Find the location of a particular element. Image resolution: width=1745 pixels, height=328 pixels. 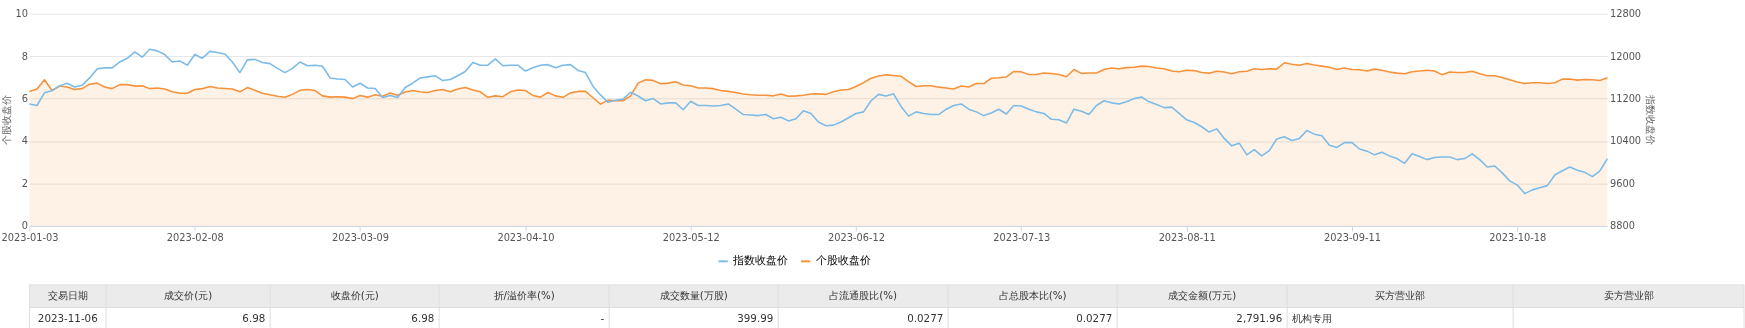

text: 占总股本比(%) is located at coordinates (1032, 295).